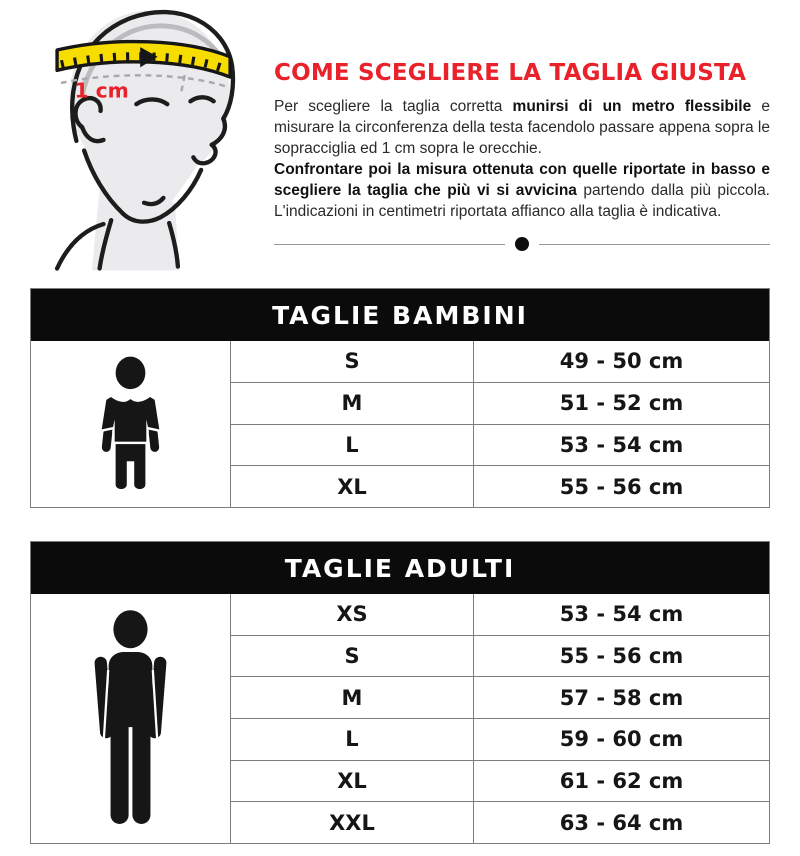 This screenshot has width=800, height=856. Describe the element at coordinates (500, 697) in the screenshot. I see `size-row: M 57 - 58 cm` at that location.